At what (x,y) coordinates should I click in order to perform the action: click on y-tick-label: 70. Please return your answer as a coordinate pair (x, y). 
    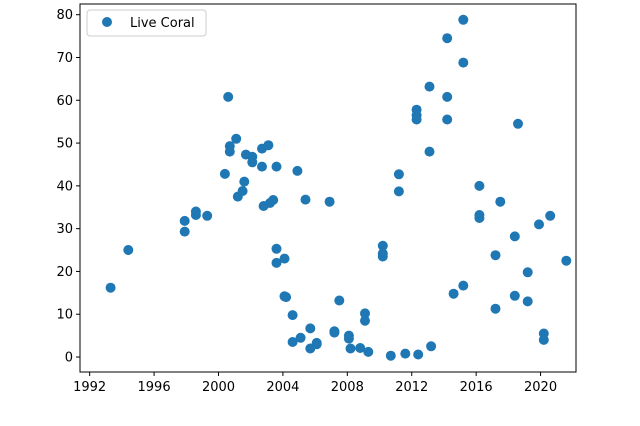
    Looking at the image, I should click on (64, 58).